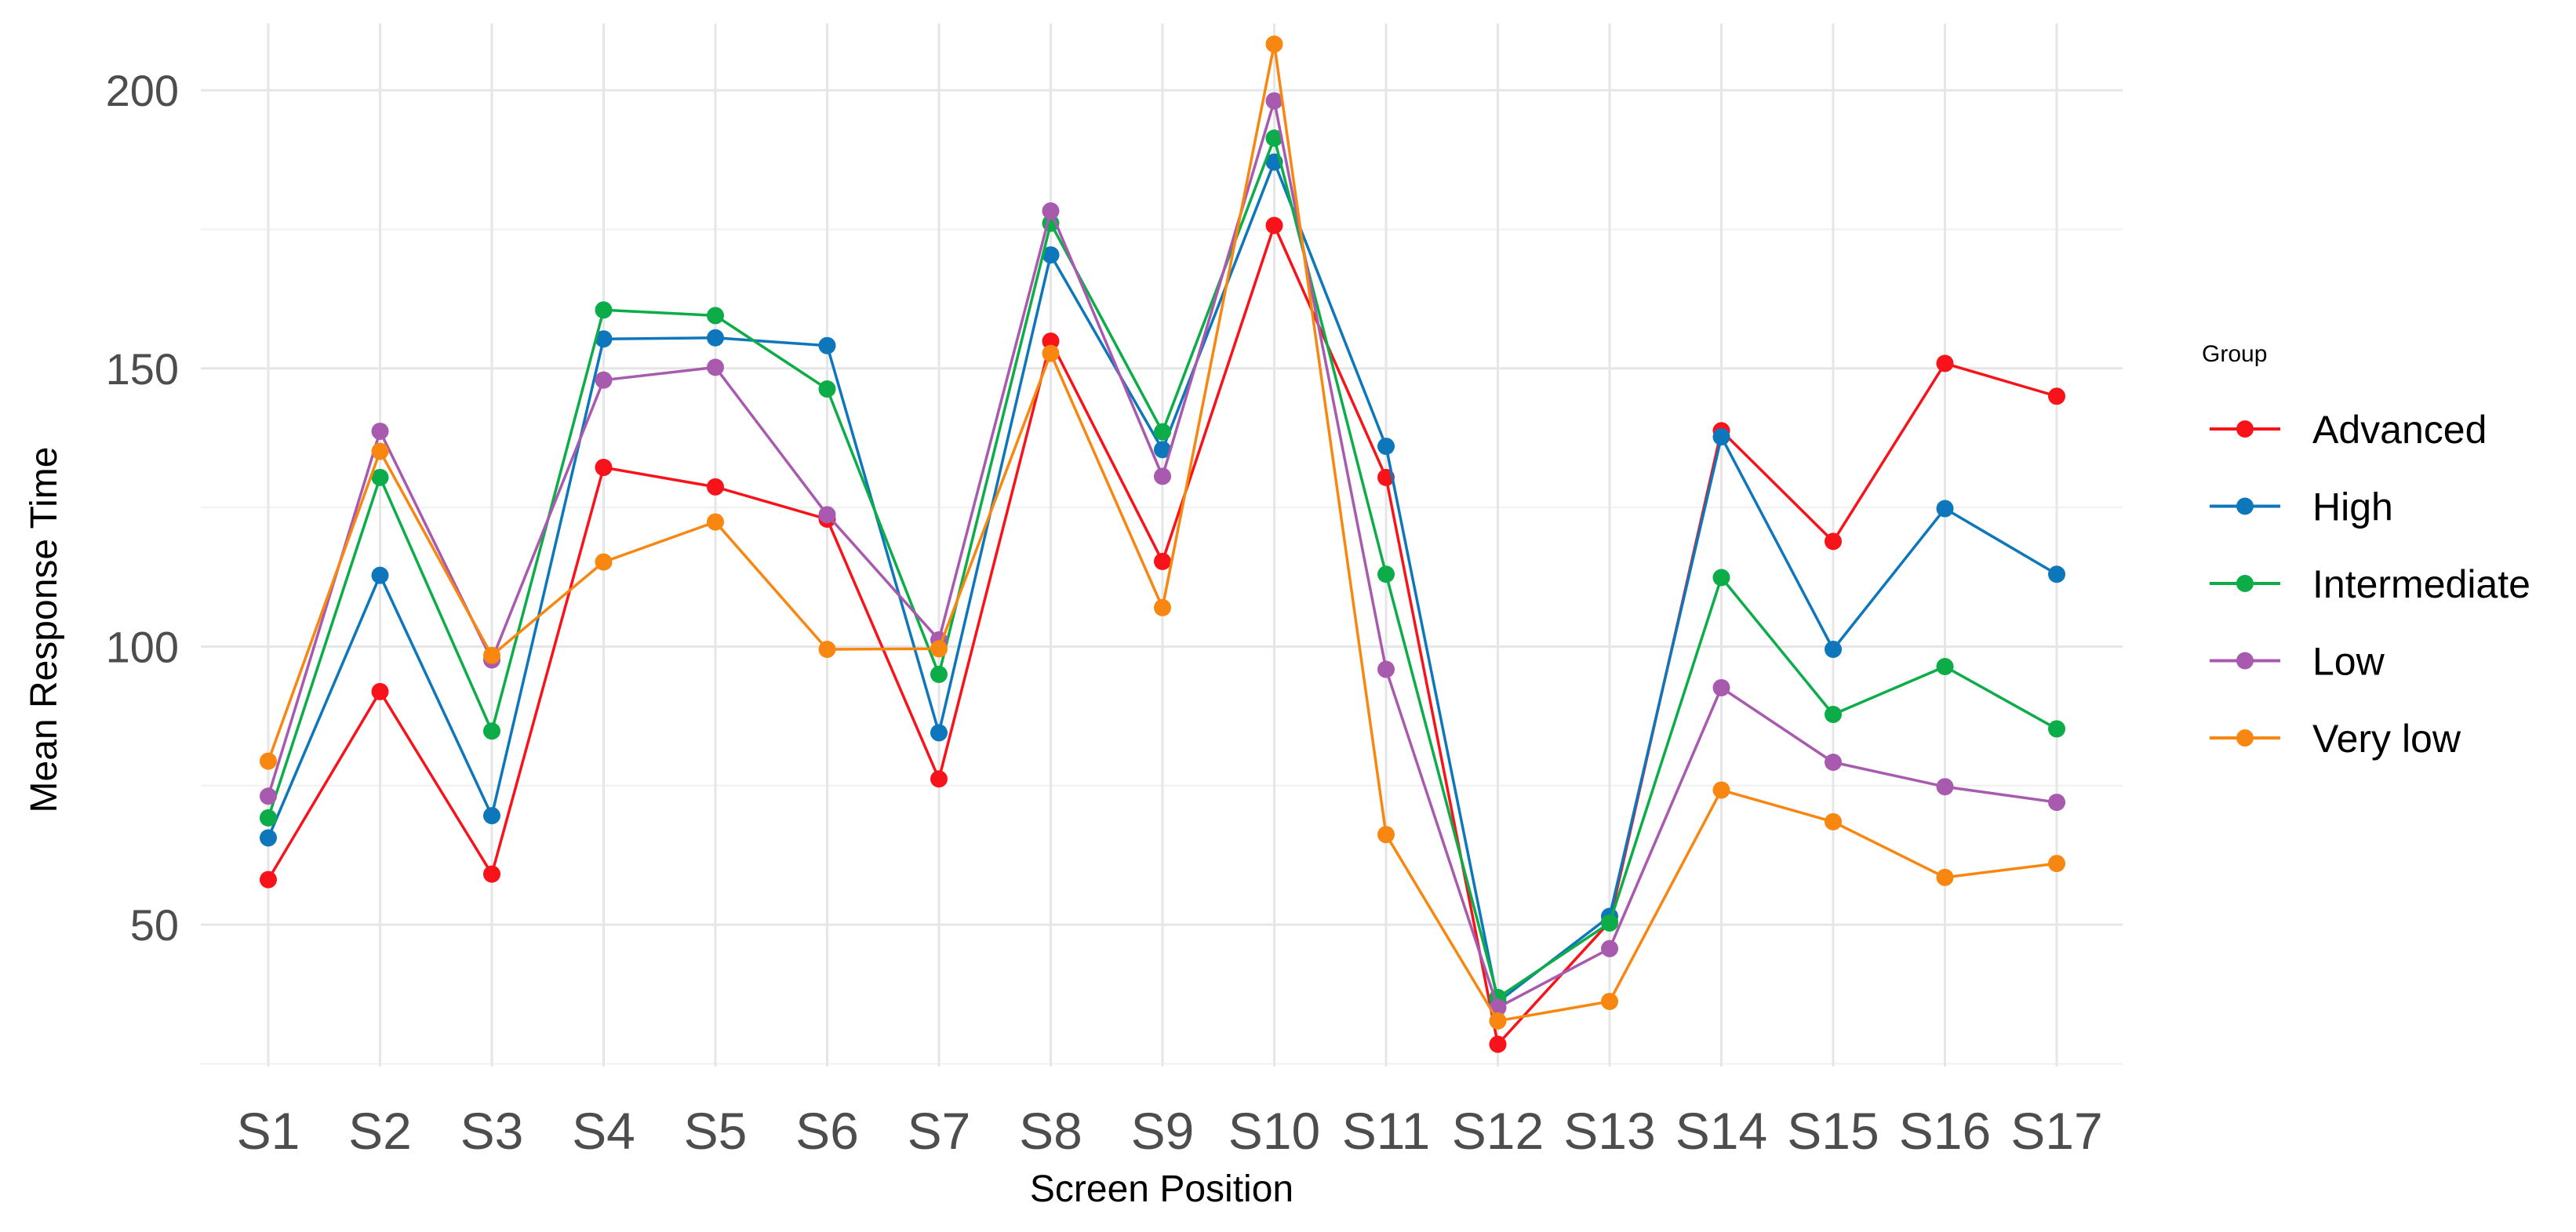 The image size is (2576, 1232). Describe the element at coordinates (154, 925) in the screenshot. I see `y-tick-label: 50` at that location.